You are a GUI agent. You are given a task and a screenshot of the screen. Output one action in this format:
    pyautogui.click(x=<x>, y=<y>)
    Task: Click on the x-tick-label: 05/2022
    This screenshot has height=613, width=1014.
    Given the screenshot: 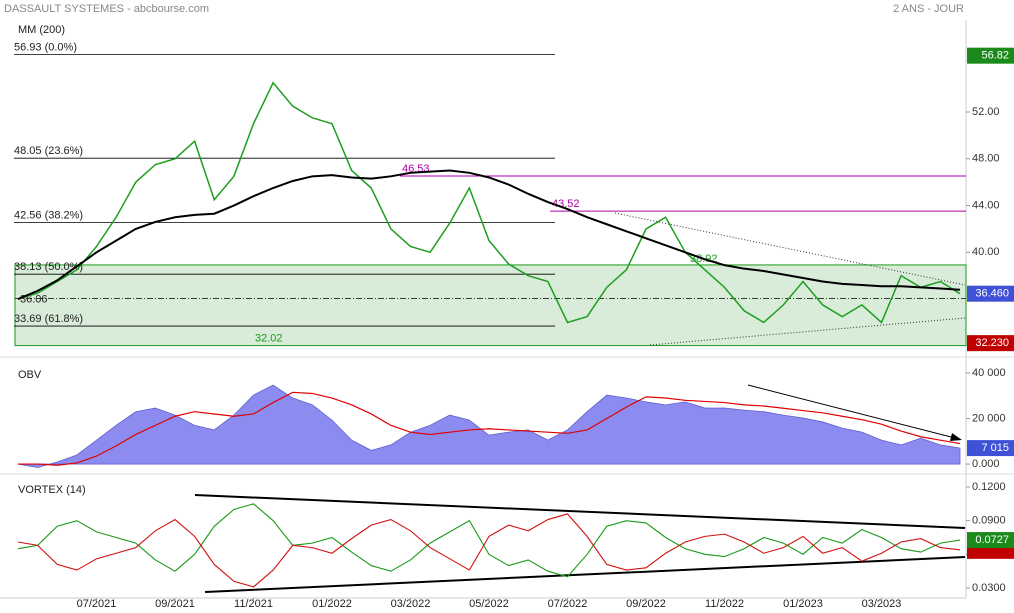 What is the action you would take?
    pyautogui.click(x=489, y=604)
    